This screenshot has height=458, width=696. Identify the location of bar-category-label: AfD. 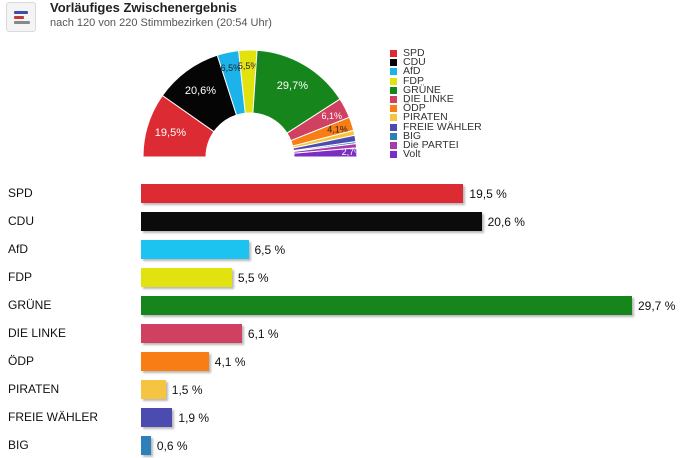
(18, 249).